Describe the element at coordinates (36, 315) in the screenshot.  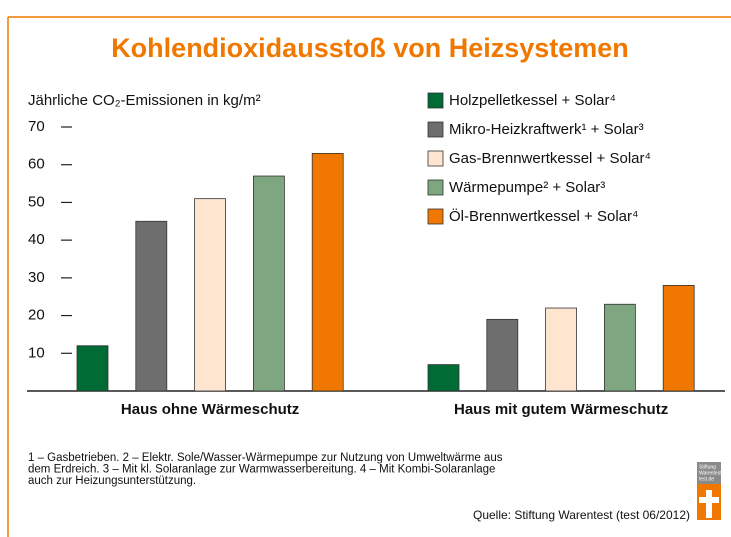
I see `y-tick-label: 20` at that location.